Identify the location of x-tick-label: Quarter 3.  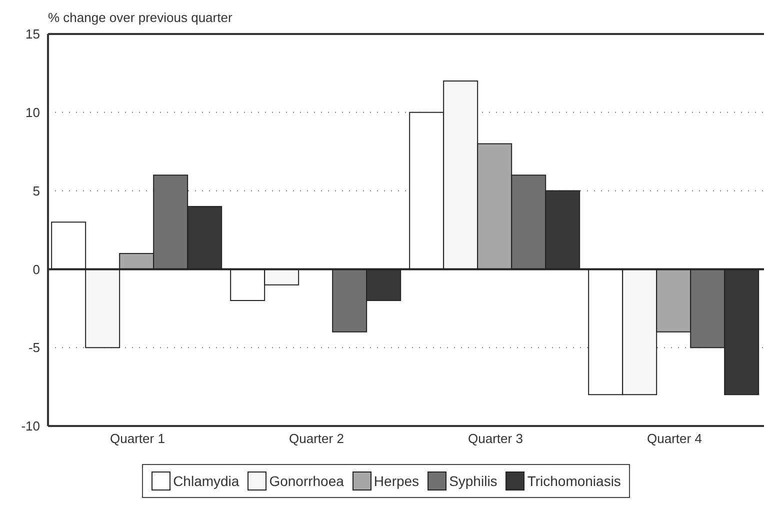
(495, 438).